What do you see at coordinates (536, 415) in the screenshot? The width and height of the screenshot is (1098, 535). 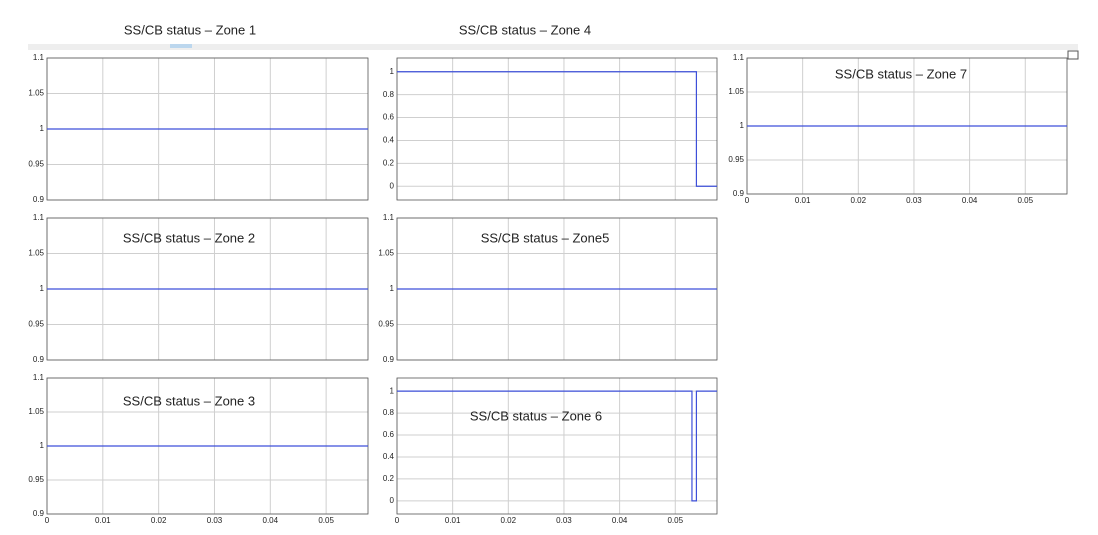 I see `chart-title: SS/CB status – Zone 6` at bounding box center [536, 415].